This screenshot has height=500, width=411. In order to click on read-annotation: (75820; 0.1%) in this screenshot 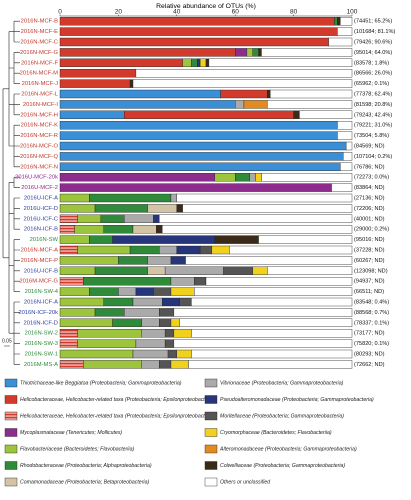, I will do `click(371, 344)`.